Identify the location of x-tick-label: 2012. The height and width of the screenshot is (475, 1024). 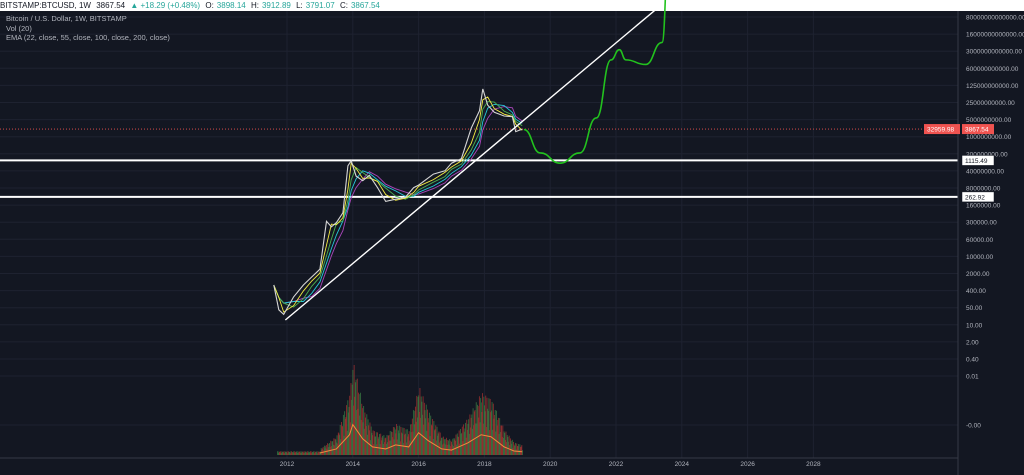
(287, 464).